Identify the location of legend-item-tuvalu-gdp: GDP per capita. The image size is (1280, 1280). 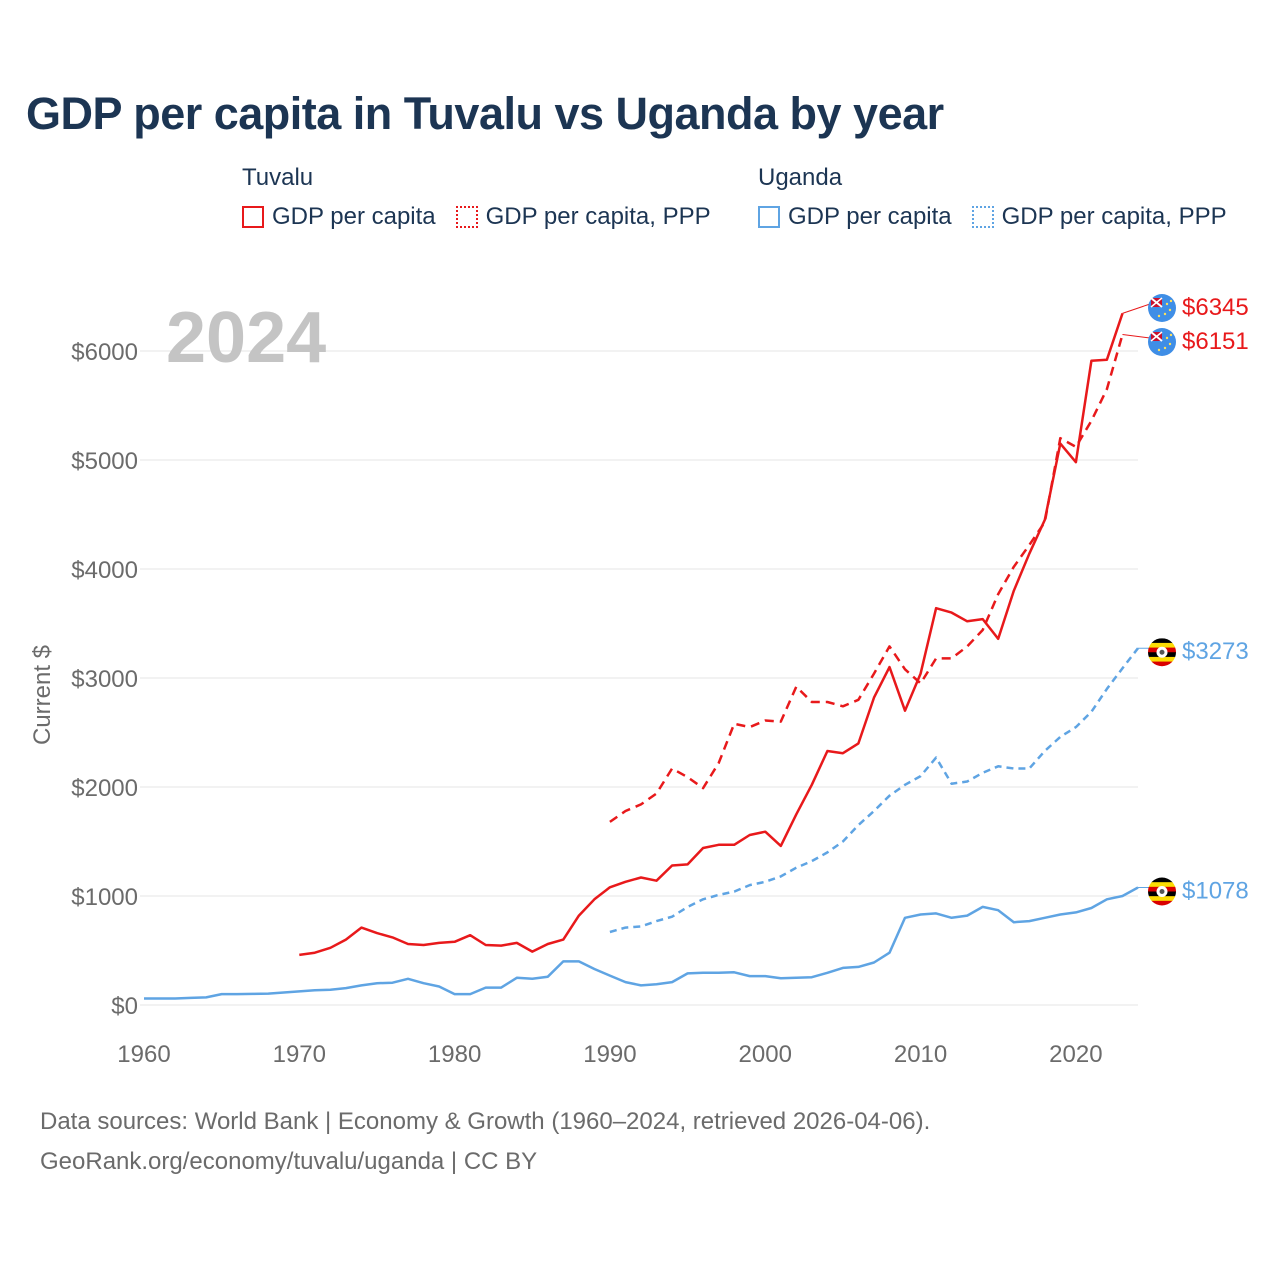
(339, 217).